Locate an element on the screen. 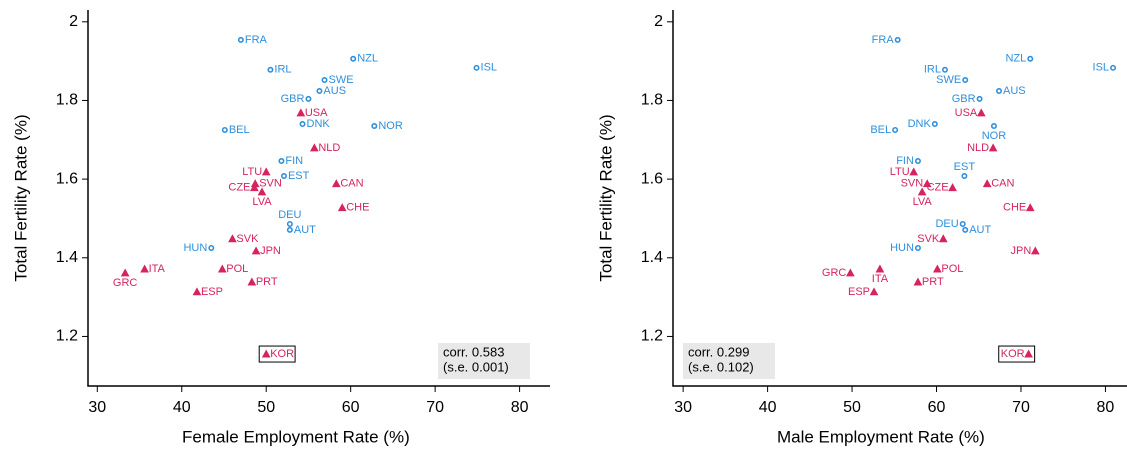 The height and width of the screenshot is (456, 1127). point-label: AUS is located at coordinates (334, 91).